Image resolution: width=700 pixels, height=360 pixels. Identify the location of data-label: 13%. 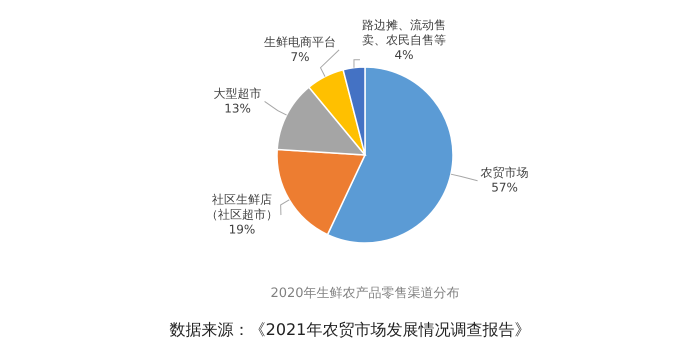
(237, 108).